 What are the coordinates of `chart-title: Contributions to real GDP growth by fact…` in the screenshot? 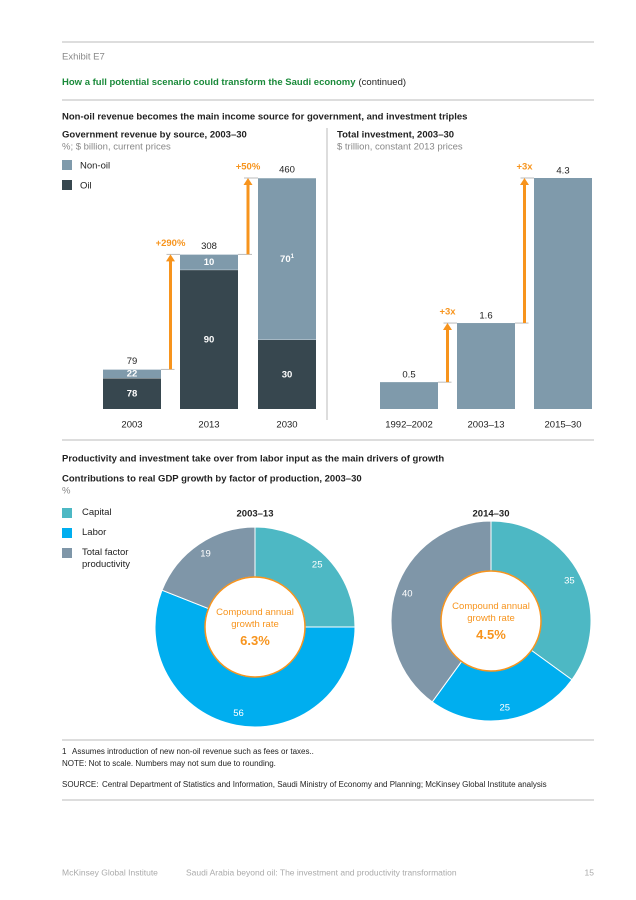 It's located at (212, 479).